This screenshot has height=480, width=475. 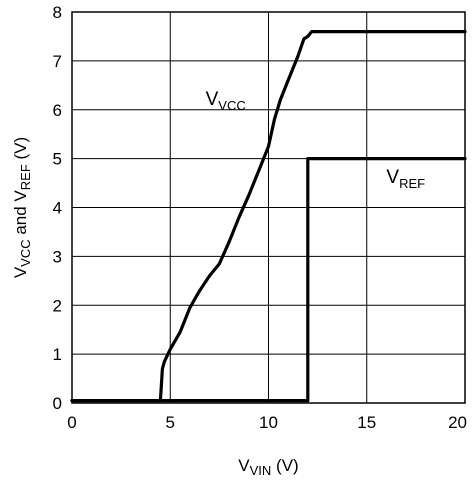 I want to click on x-tick-label-0: 0, so click(x=71, y=422).